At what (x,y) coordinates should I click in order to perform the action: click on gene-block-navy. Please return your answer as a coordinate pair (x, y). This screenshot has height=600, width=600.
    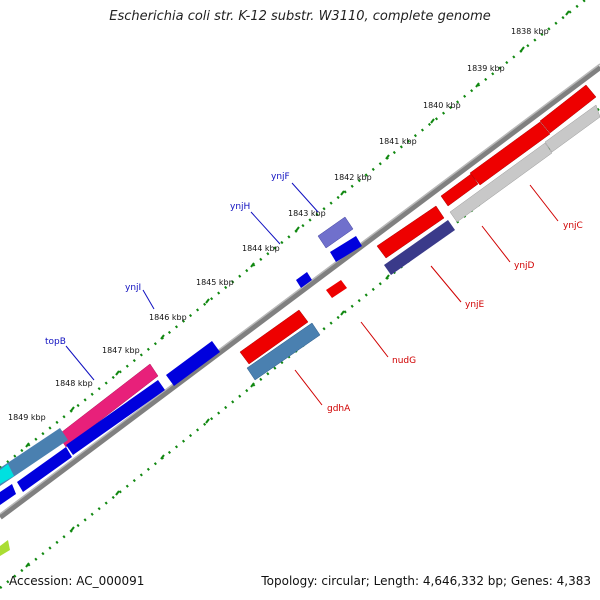
    Looking at the image, I should click on (419, 247).